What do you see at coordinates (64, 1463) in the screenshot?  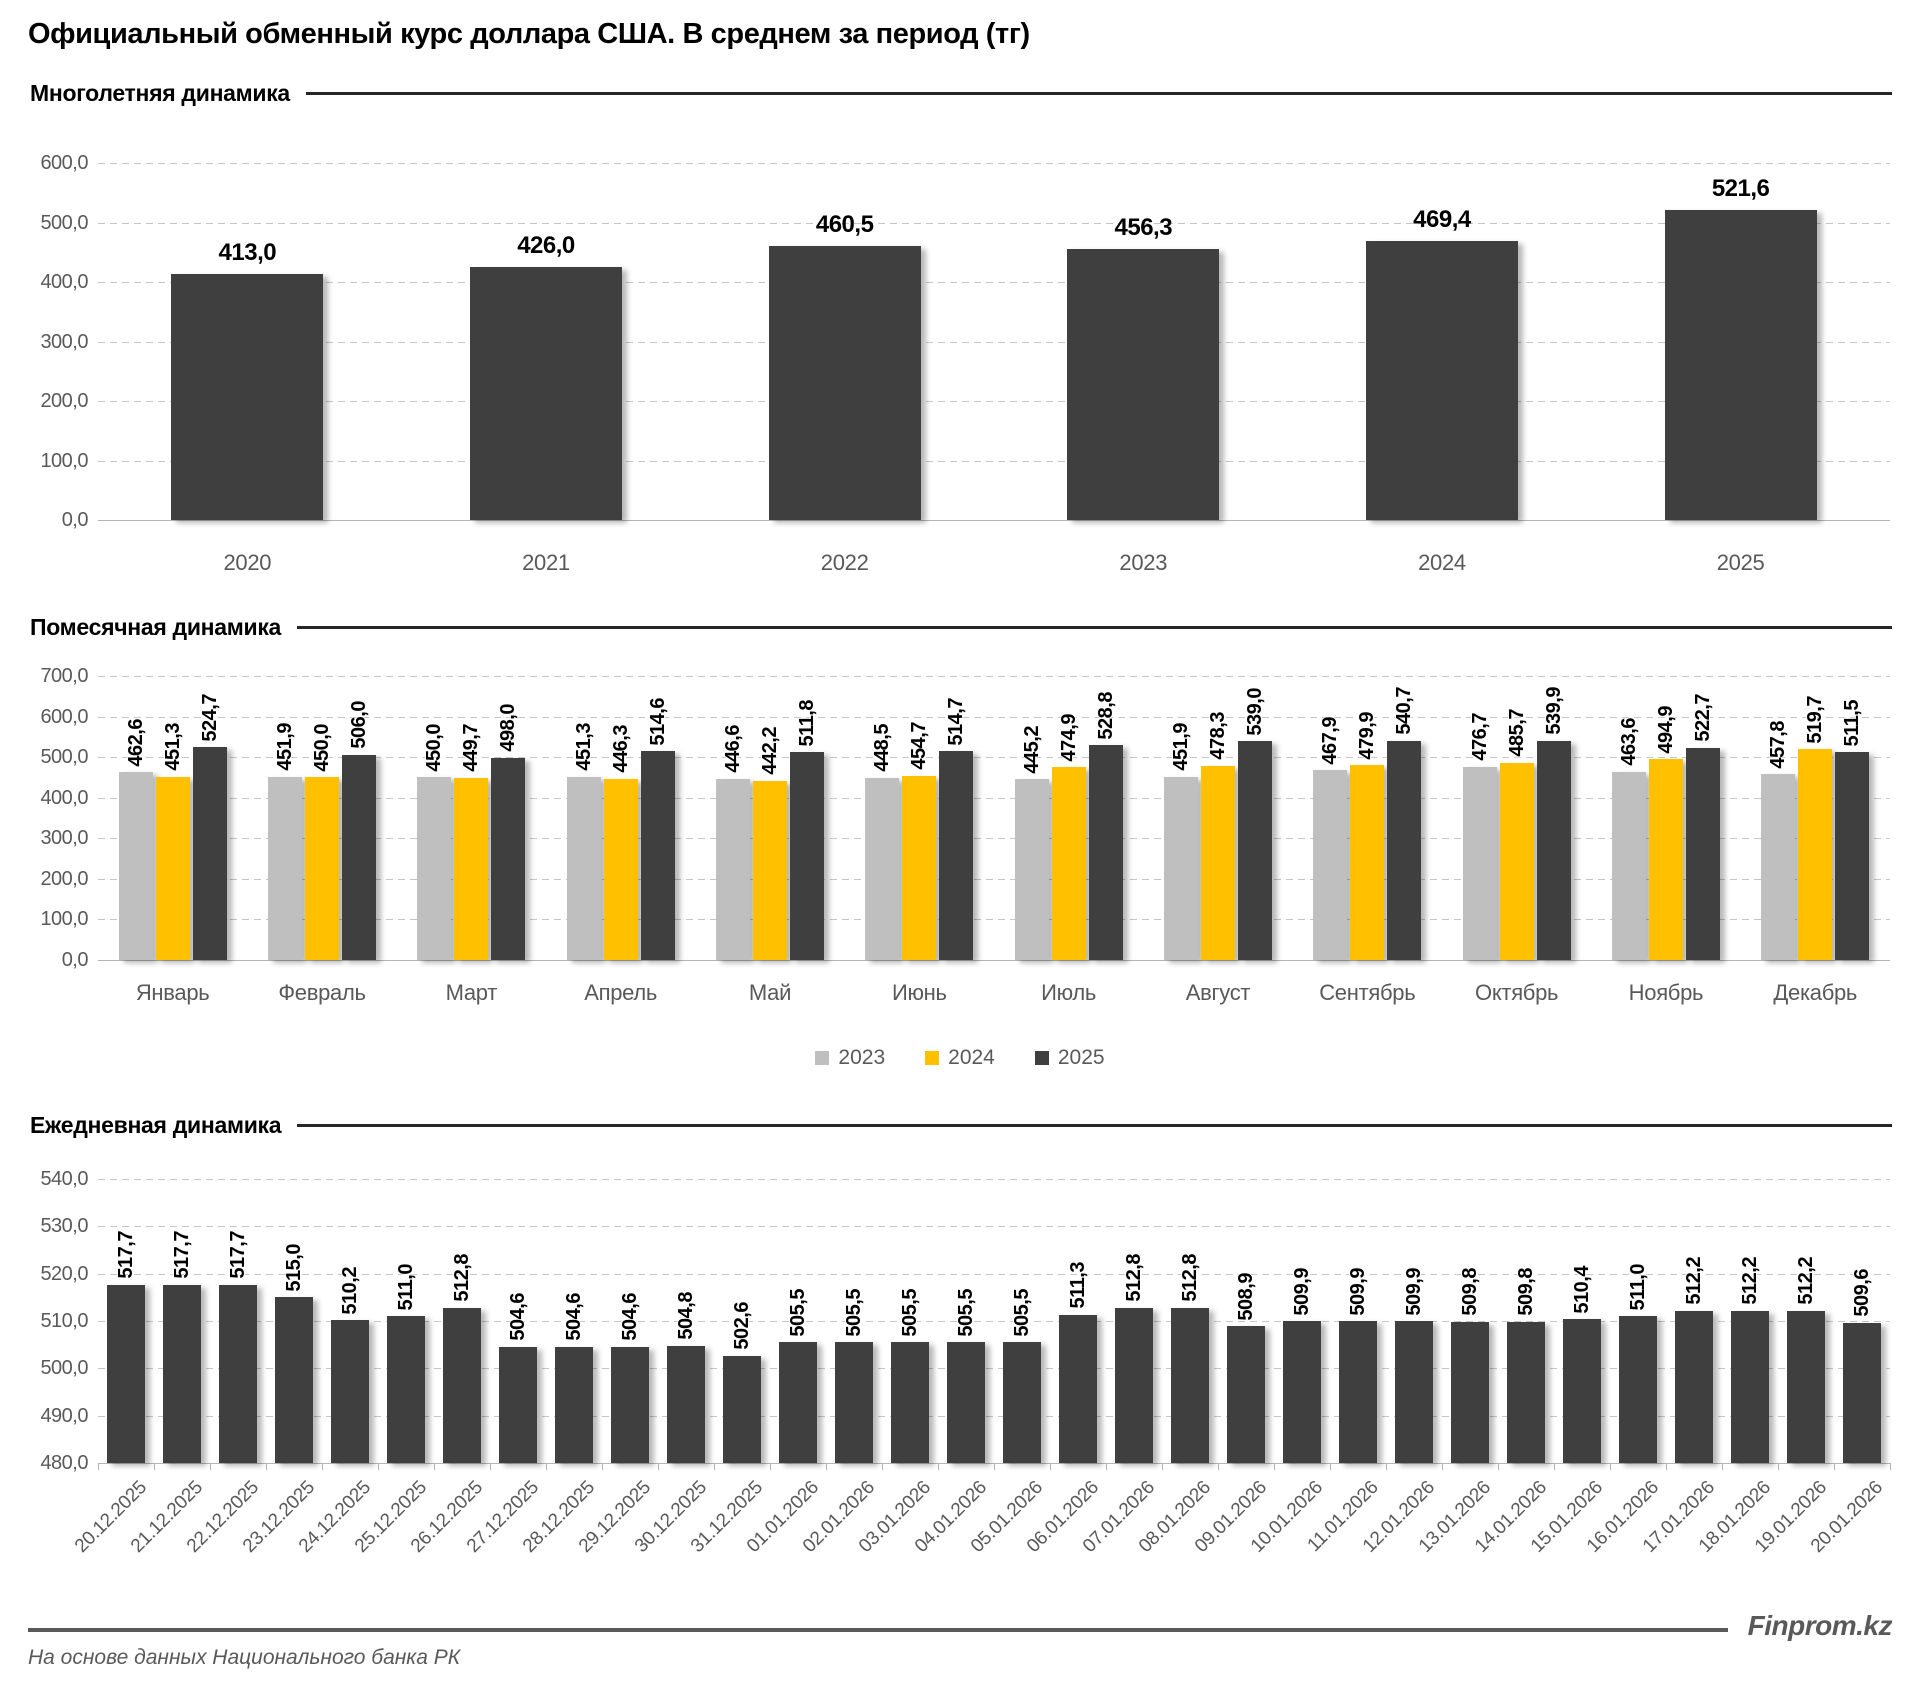 I see `y-axis-tick: 480,0` at bounding box center [64, 1463].